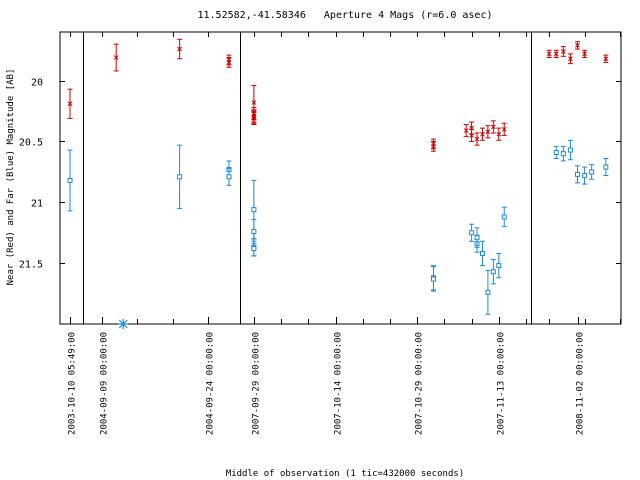  What do you see at coordinates (420, 383) in the screenshot?
I see `x-tick-label: 2007-10-29 00:00:00` at bounding box center [420, 383].